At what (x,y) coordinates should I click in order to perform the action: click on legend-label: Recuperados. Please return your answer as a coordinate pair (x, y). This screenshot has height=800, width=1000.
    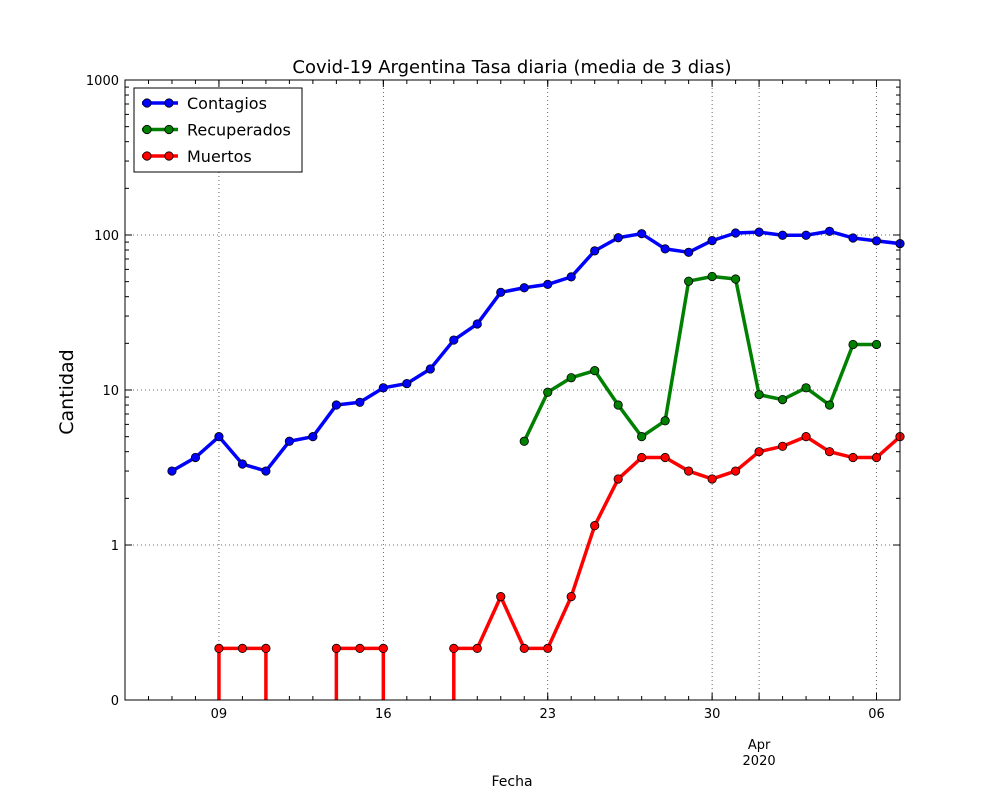
    Looking at the image, I should click on (239, 130).